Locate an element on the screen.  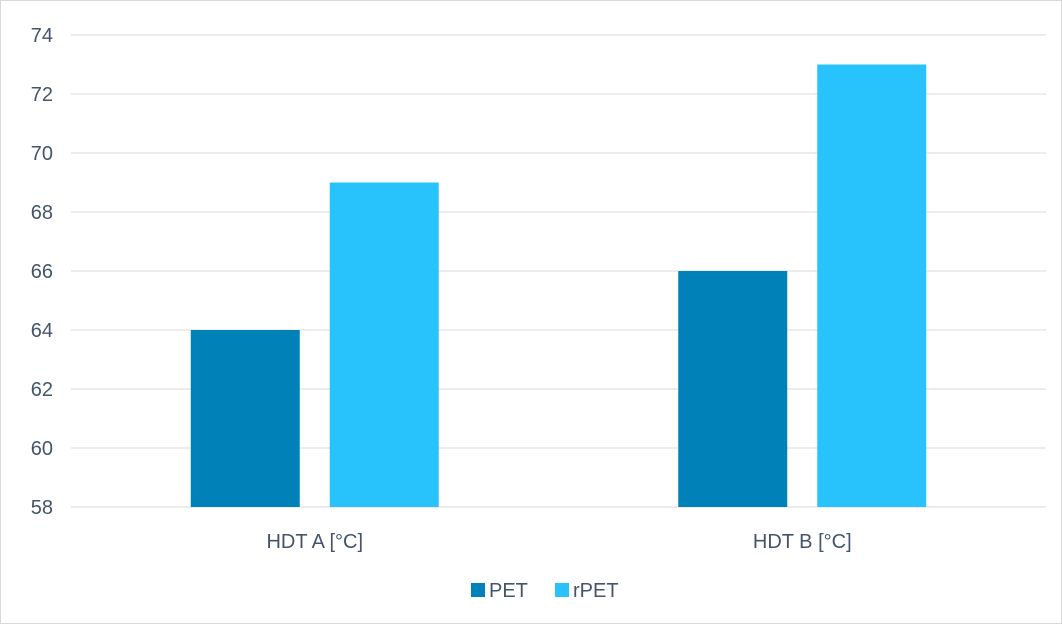
y-tick-label: 68 is located at coordinates (42, 213).